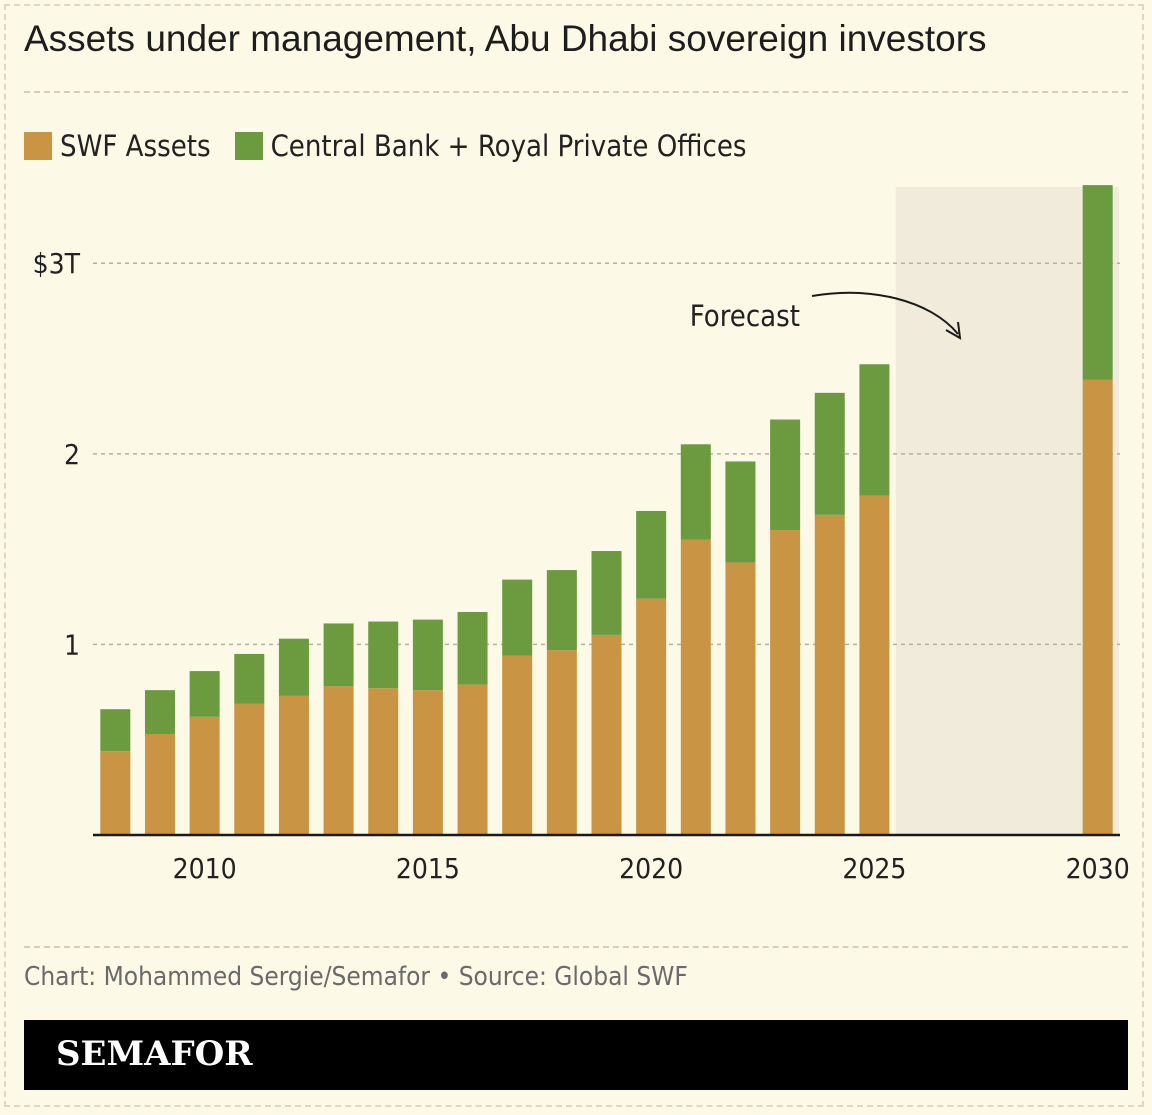 The image size is (1152, 1115). Describe the element at coordinates (740, 698) in the screenshot. I see `bar-swf-2022` at that location.